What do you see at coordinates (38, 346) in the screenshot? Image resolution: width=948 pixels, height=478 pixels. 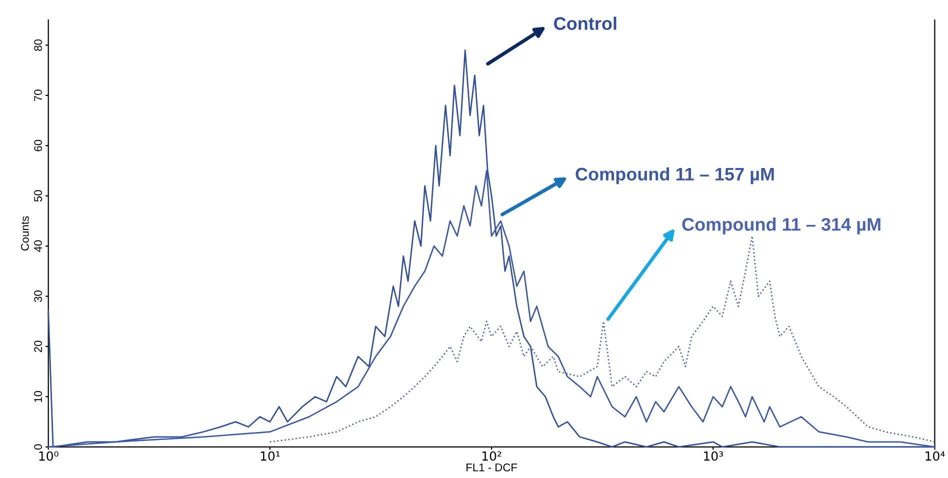 I see `y-tick-label: 20` at bounding box center [38, 346].